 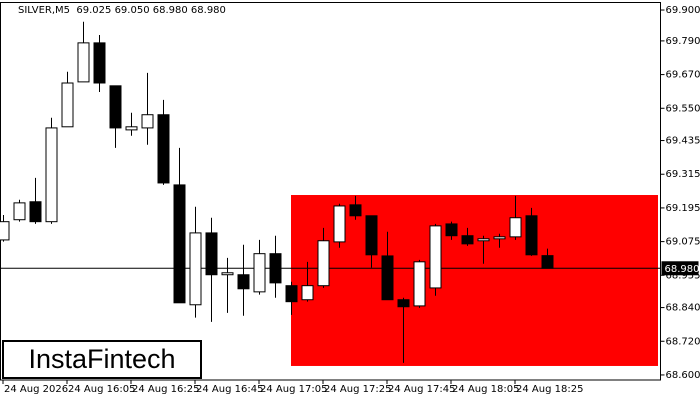 What do you see at coordinates (485, 389) in the screenshot?
I see `x-tick-label: 24 Aug 18:05` at bounding box center [485, 389].